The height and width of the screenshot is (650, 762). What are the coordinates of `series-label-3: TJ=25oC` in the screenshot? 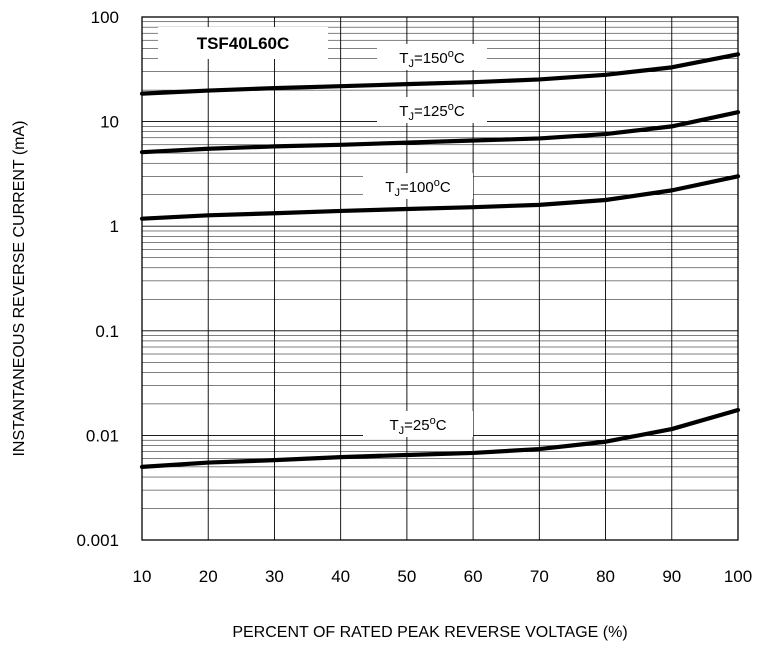 It's located at (417, 426).